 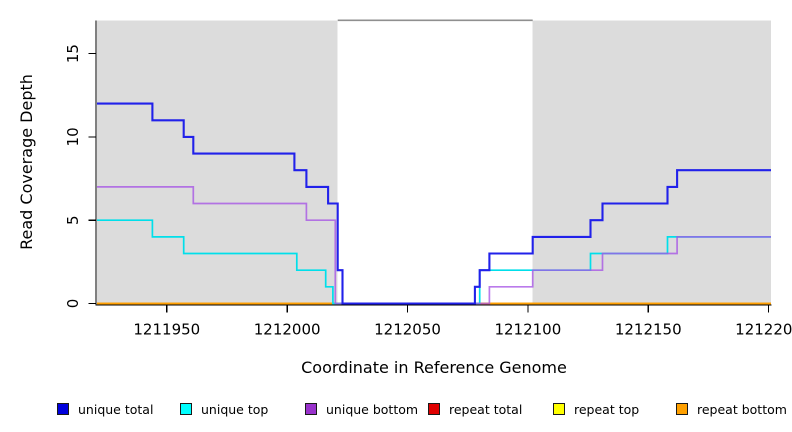 I want to click on legend-label: unique bottom, so click(x=372, y=409).